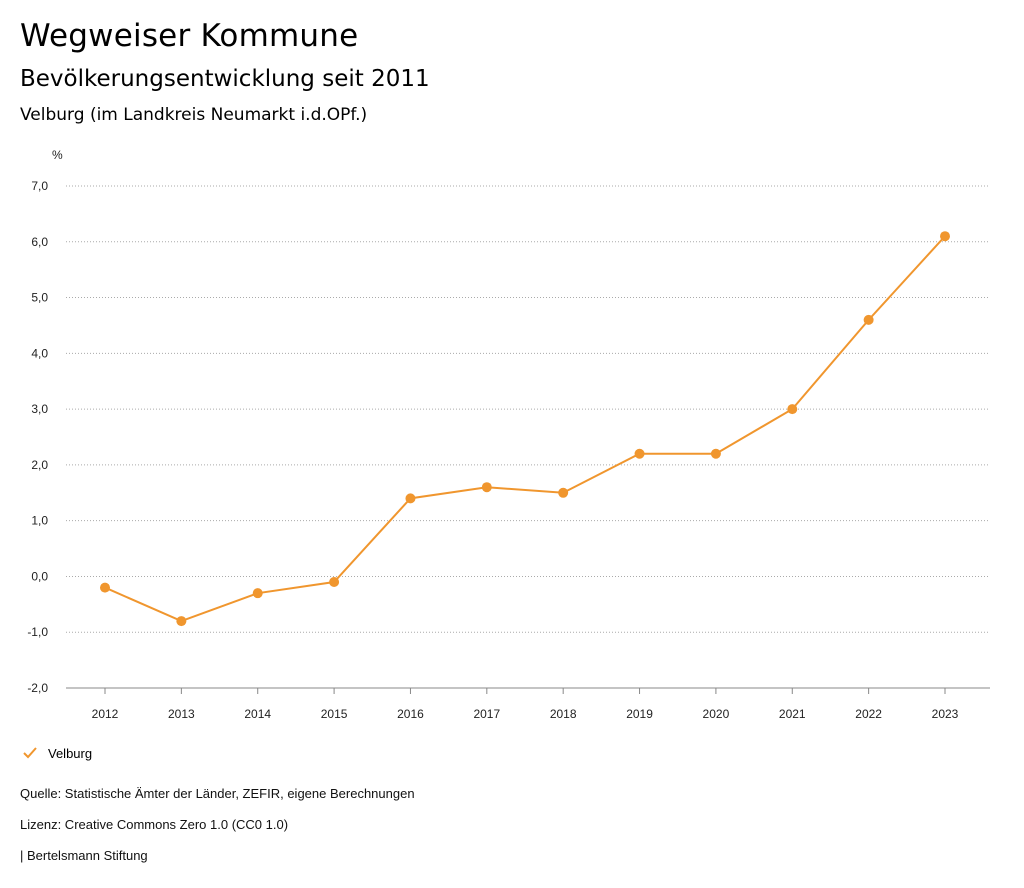 The height and width of the screenshot is (888, 1024). I want to click on x-tick-label: 2023, so click(945, 714).